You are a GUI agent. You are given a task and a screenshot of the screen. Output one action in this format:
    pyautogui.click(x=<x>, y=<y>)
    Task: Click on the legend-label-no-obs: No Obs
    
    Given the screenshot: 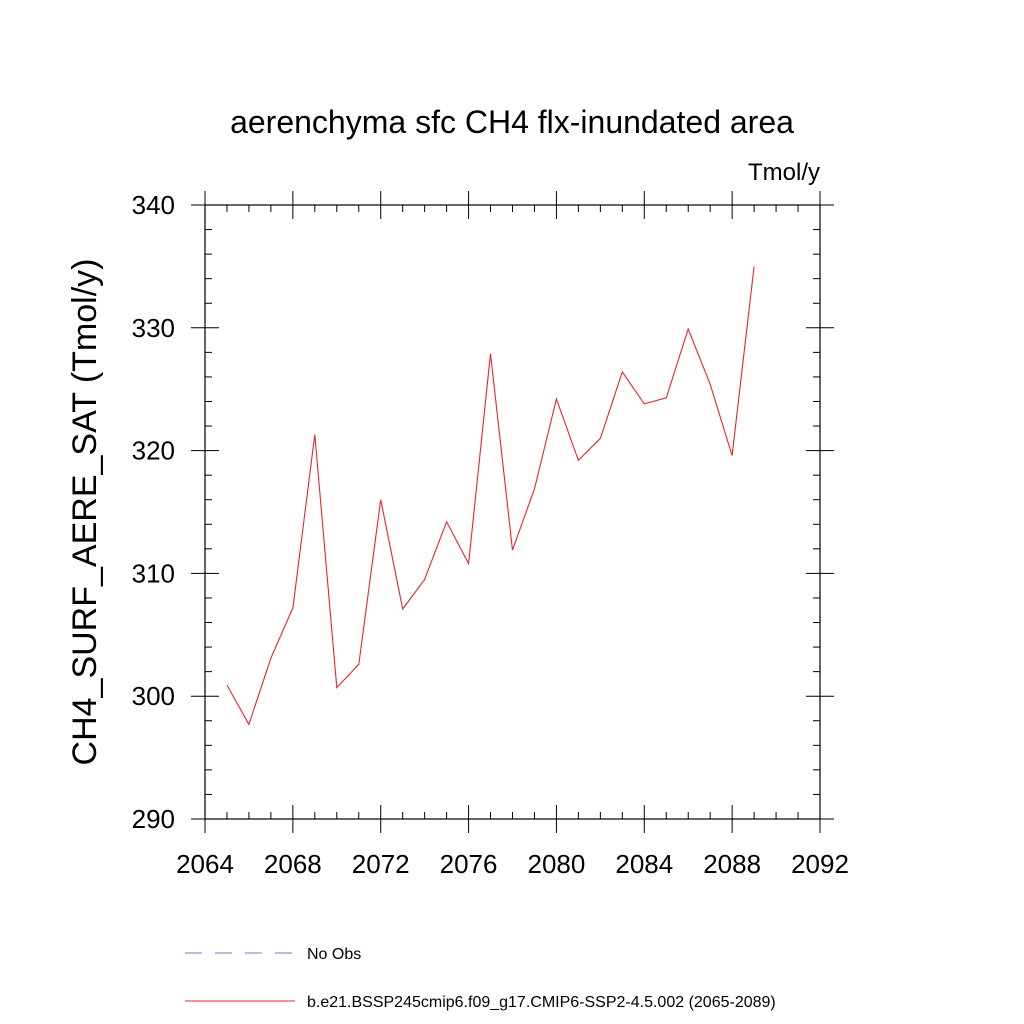 What is the action you would take?
    pyautogui.click(x=334, y=954)
    